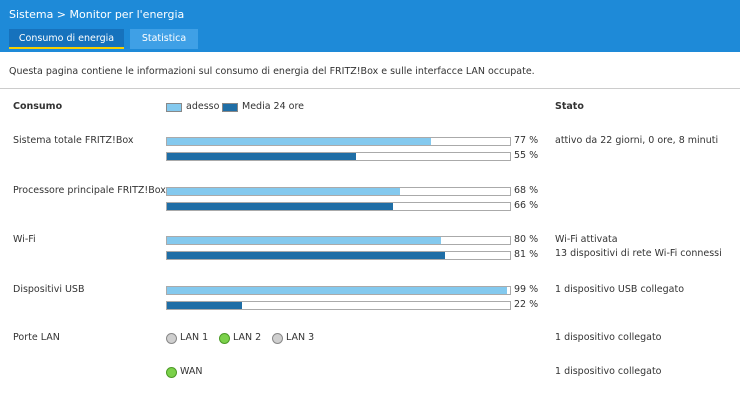  Describe the element at coordinates (526, 190) in the screenshot. I see `bar-value-label: 68 %` at that location.